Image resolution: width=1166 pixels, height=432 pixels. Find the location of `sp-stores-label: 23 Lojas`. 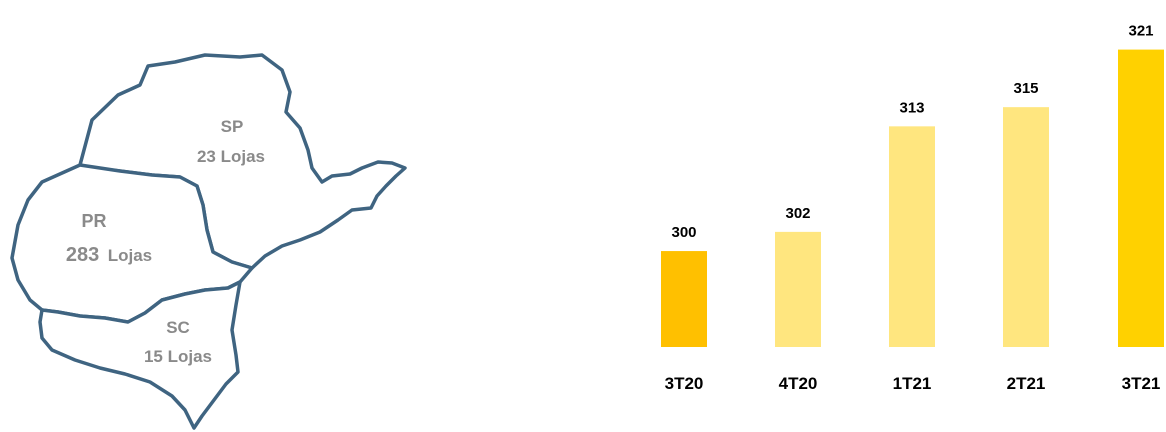

sp-stores-label: 23 Lojas is located at coordinates (231, 156).